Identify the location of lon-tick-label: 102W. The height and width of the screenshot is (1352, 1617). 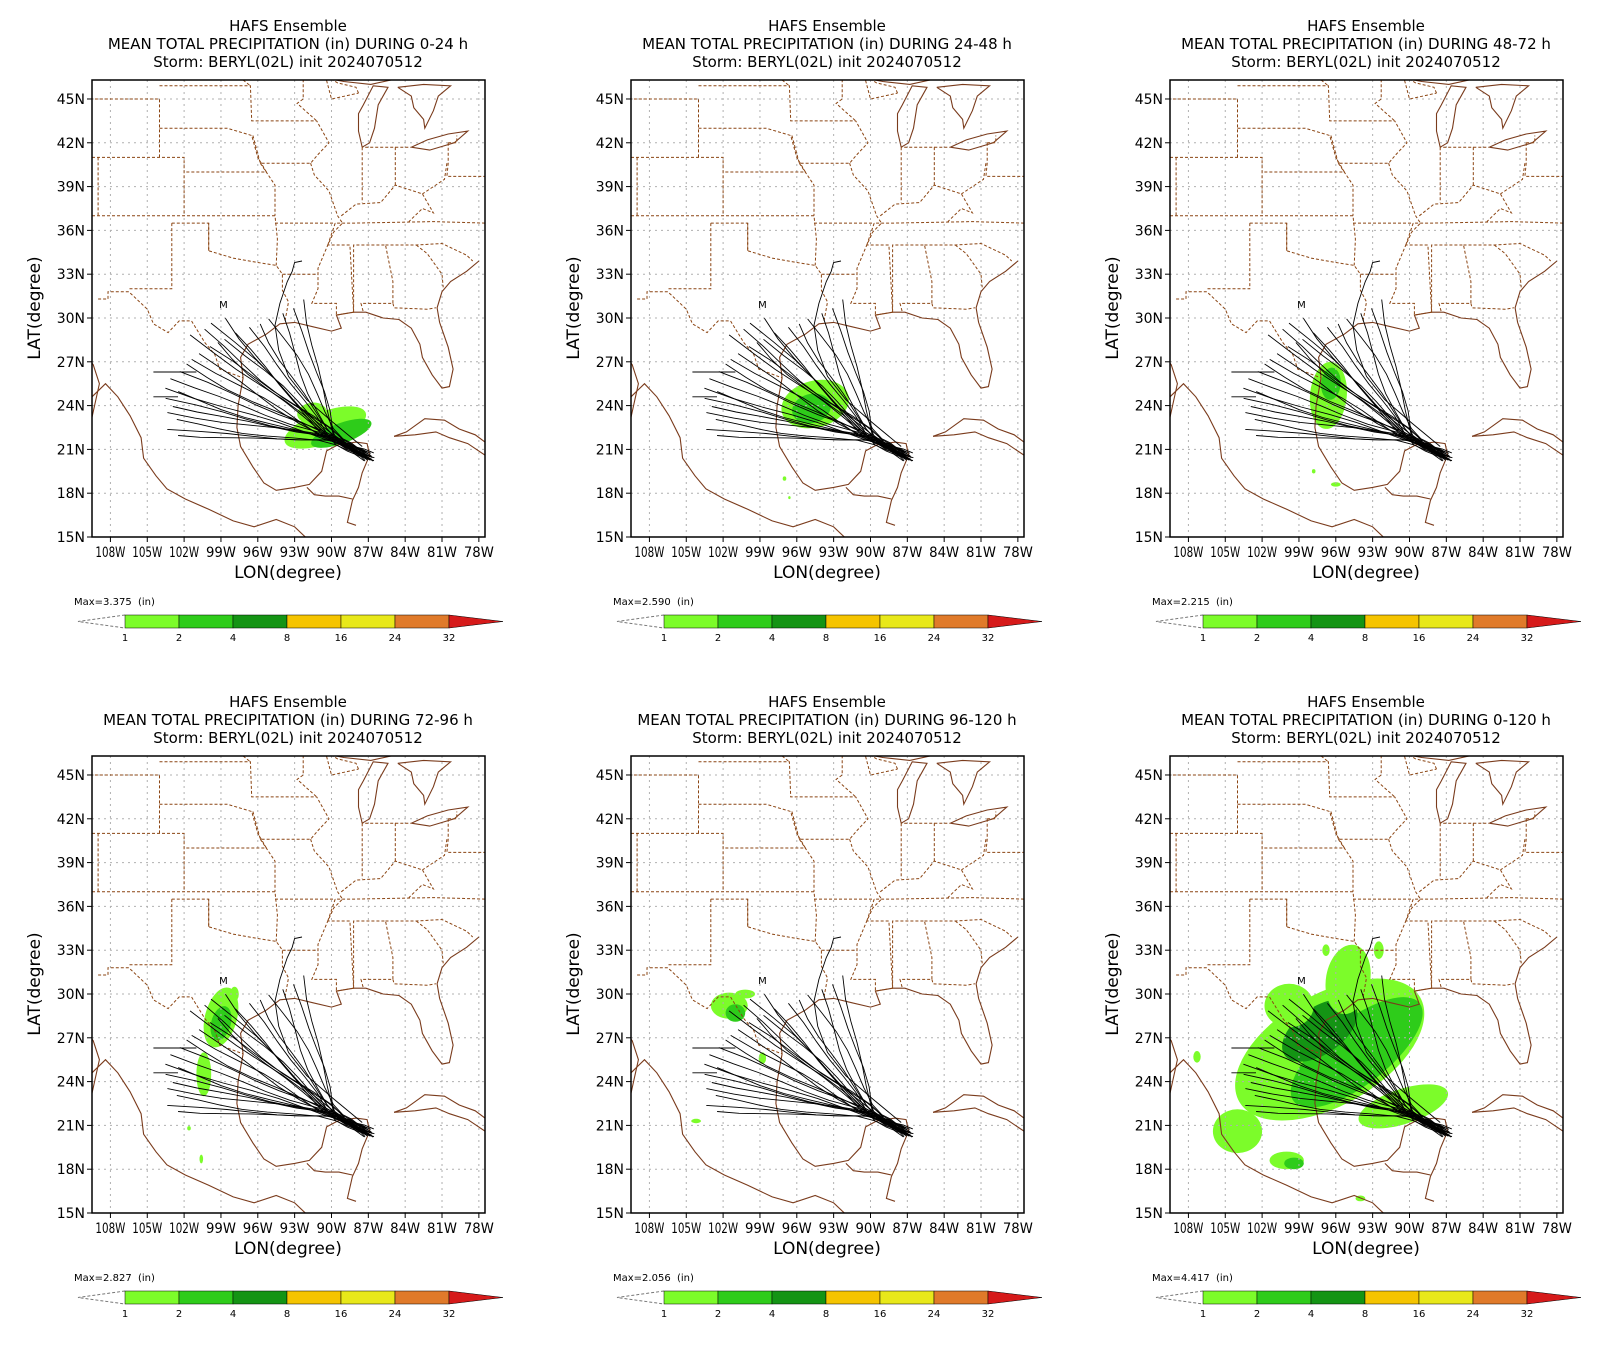
(723, 1229).